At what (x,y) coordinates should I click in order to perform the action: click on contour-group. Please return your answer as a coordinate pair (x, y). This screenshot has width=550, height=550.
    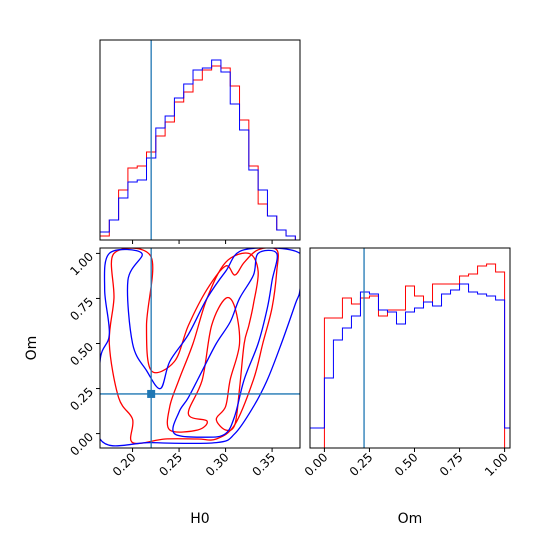
    Looking at the image, I should click on (200, 347).